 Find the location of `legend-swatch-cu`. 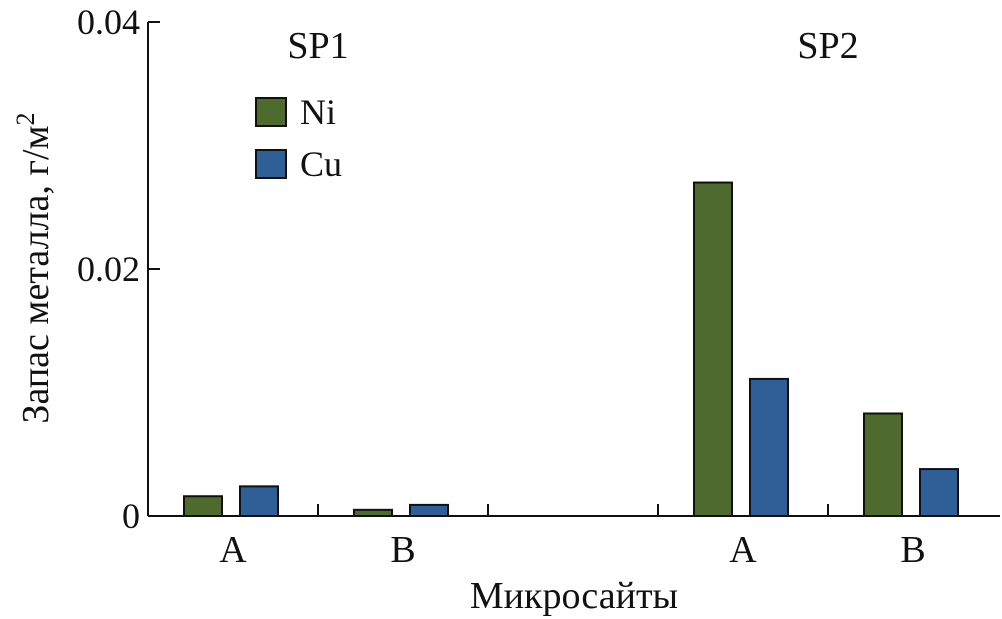

legend-swatch-cu is located at coordinates (271, 164).